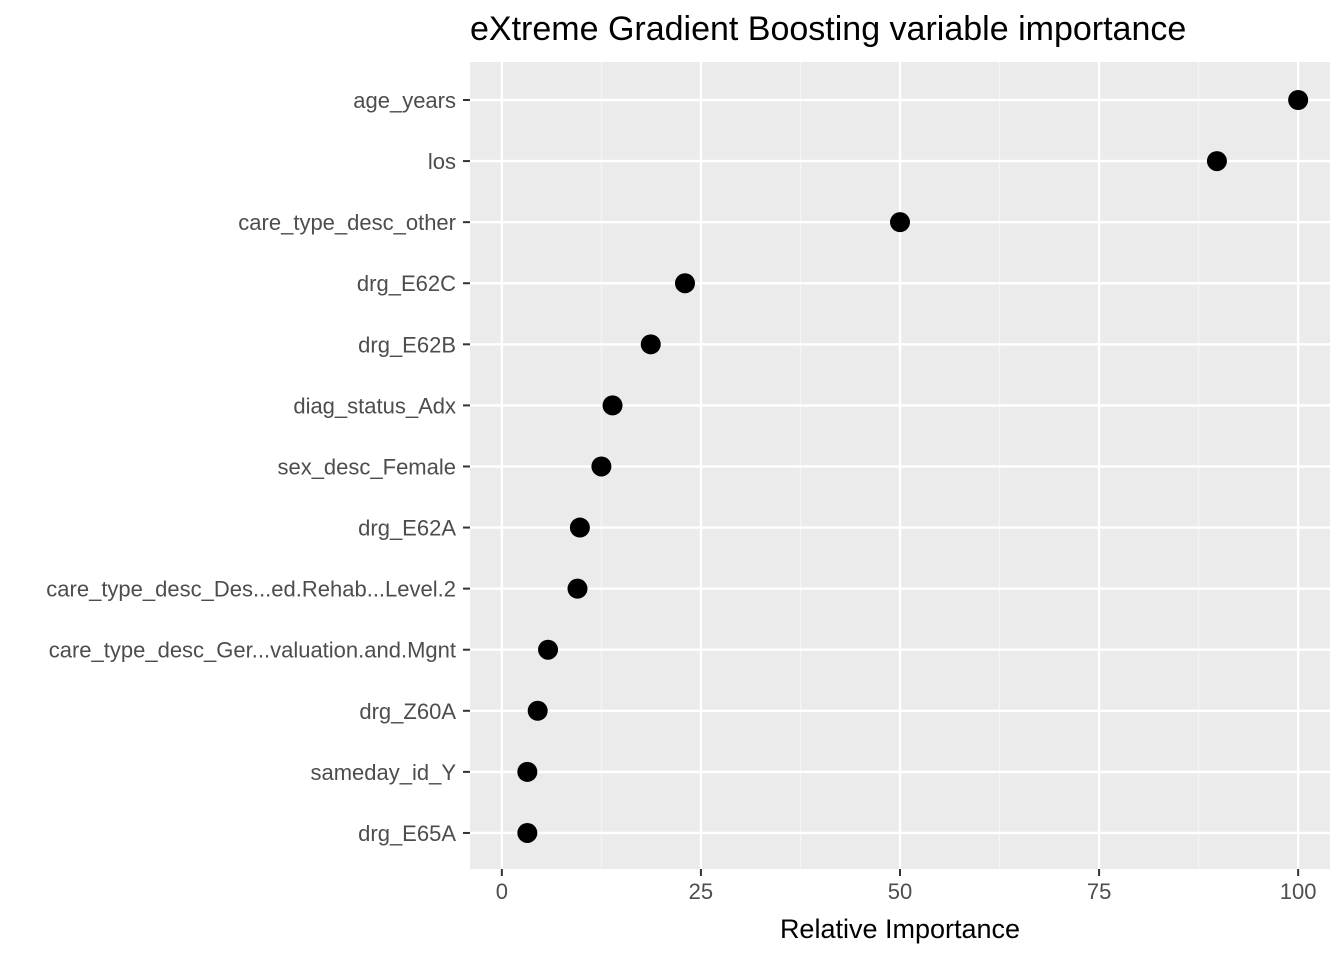 The width and height of the screenshot is (1344, 960). I want to click on x-tick-label: 75, so click(1099, 891).